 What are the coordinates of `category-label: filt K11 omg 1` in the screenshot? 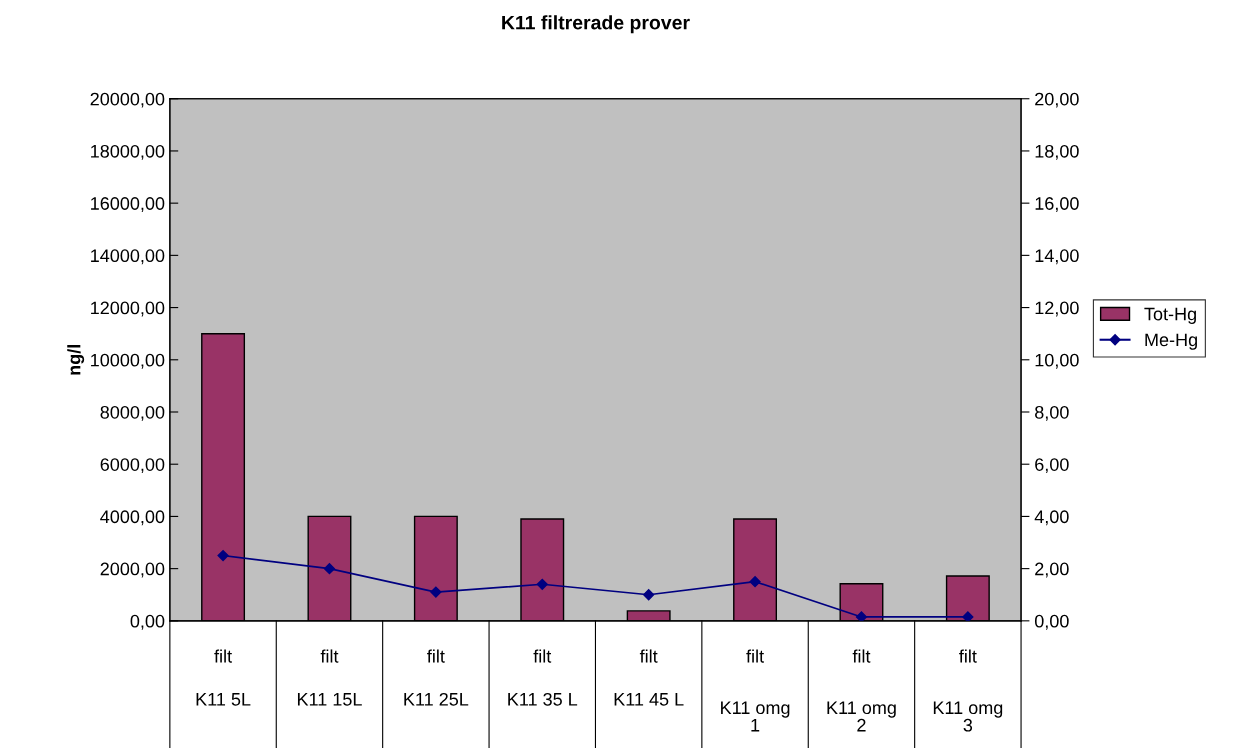 It's located at (755, 690).